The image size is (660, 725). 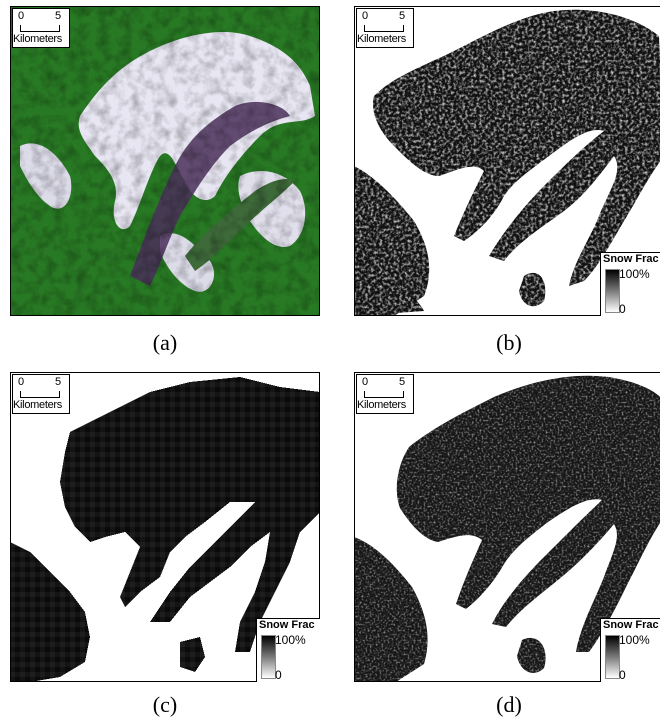 What do you see at coordinates (165, 704) in the screenshot?
I see `caption-c: (c)` at bounding box center [165, 704].